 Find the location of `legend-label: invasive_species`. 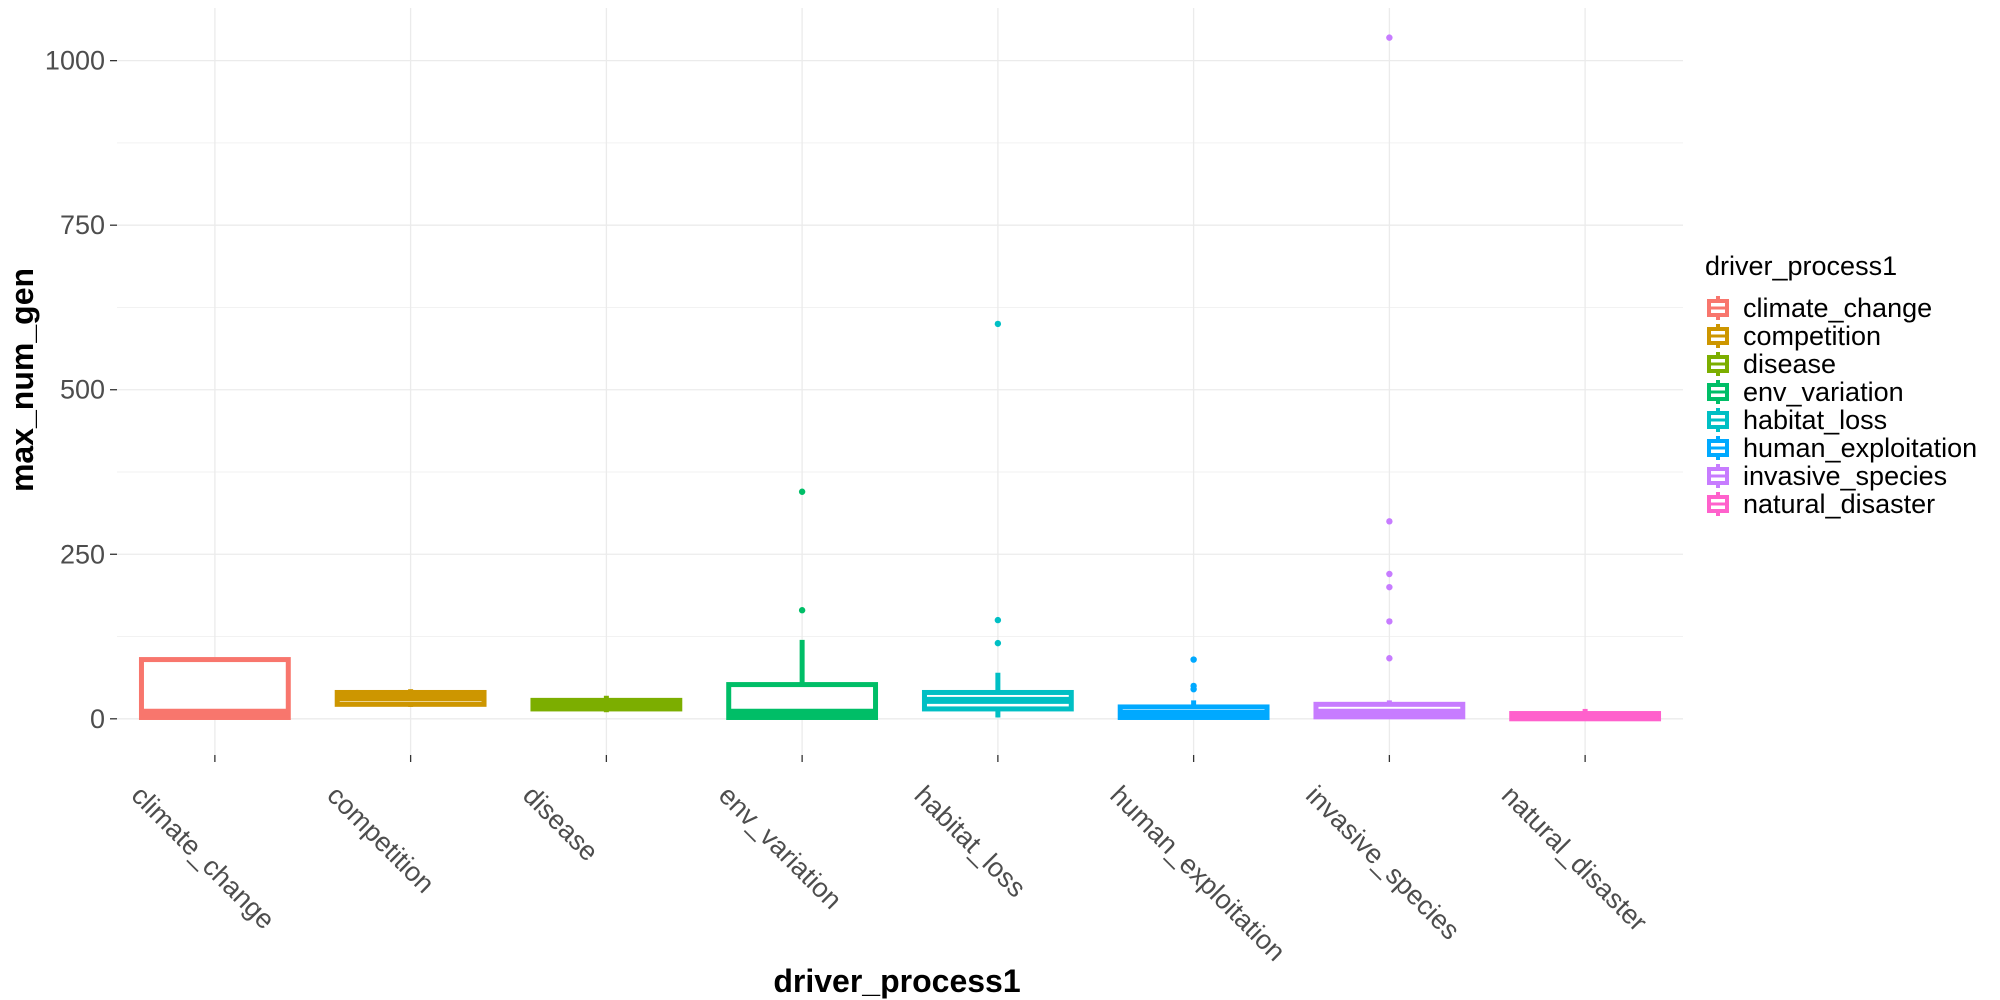

legend-label: invasive_species is located at coordinates (1845, 476).